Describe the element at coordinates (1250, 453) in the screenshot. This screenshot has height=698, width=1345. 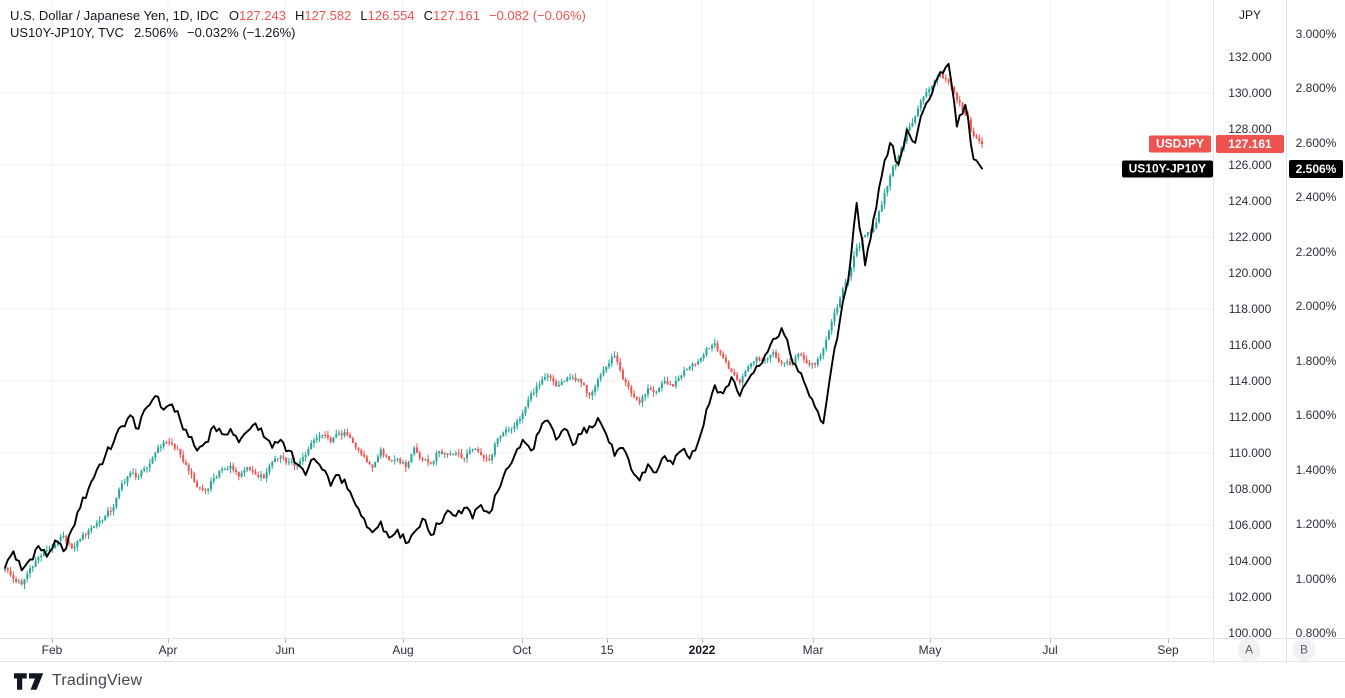
I see `jpy-tick-label: 110.000` at that location.